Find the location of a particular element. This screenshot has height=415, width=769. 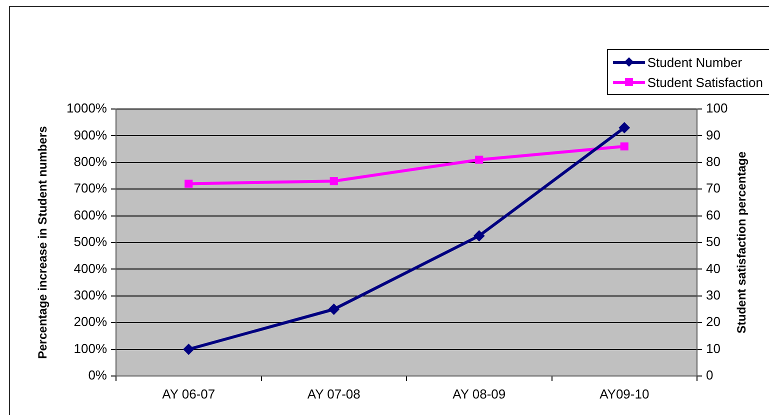

y2-tick-label: 10 is located at coordinates (713, 348).